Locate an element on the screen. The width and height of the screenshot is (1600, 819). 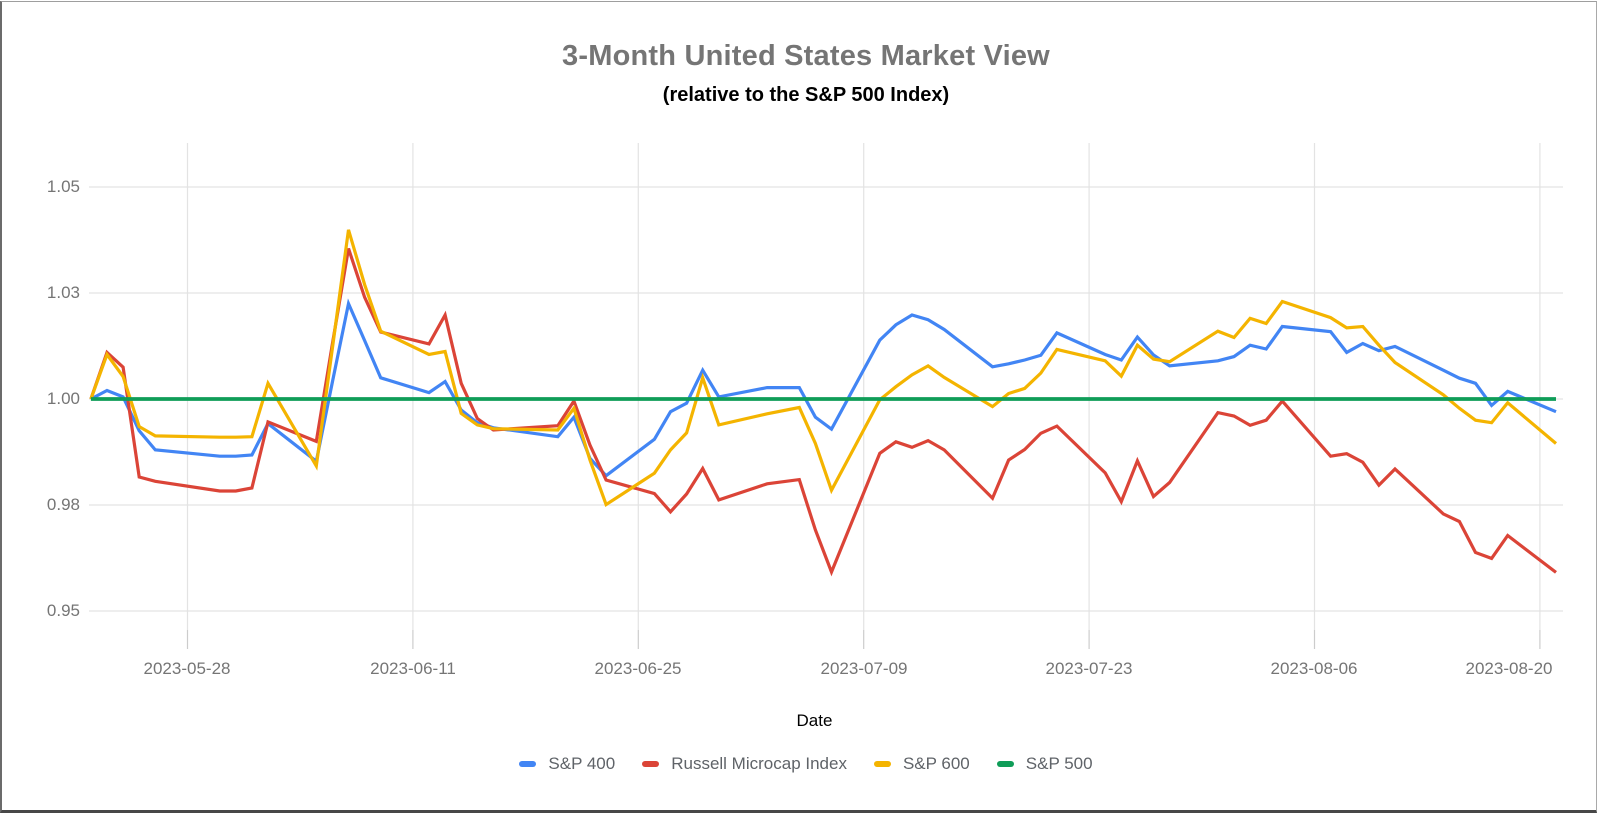
x-axis-tick-label: 2023-06-25 is located at coordinates (638, 668).